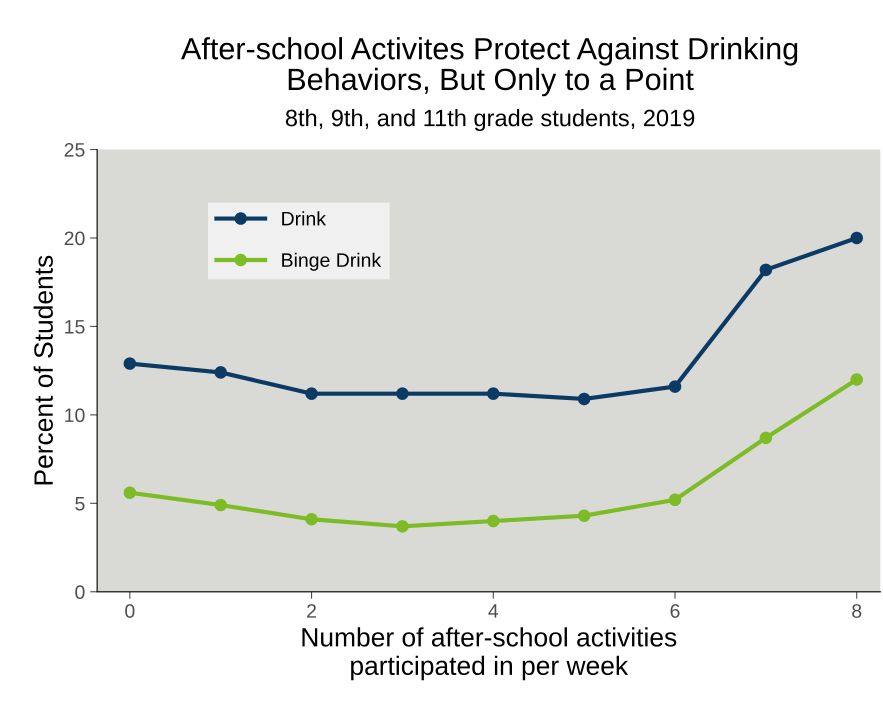 The width and height of the screenshot is (883, 702). Describe the element at coordinates (80, 504) in the screenshot. I see `y-tick-label: 5` at that location.